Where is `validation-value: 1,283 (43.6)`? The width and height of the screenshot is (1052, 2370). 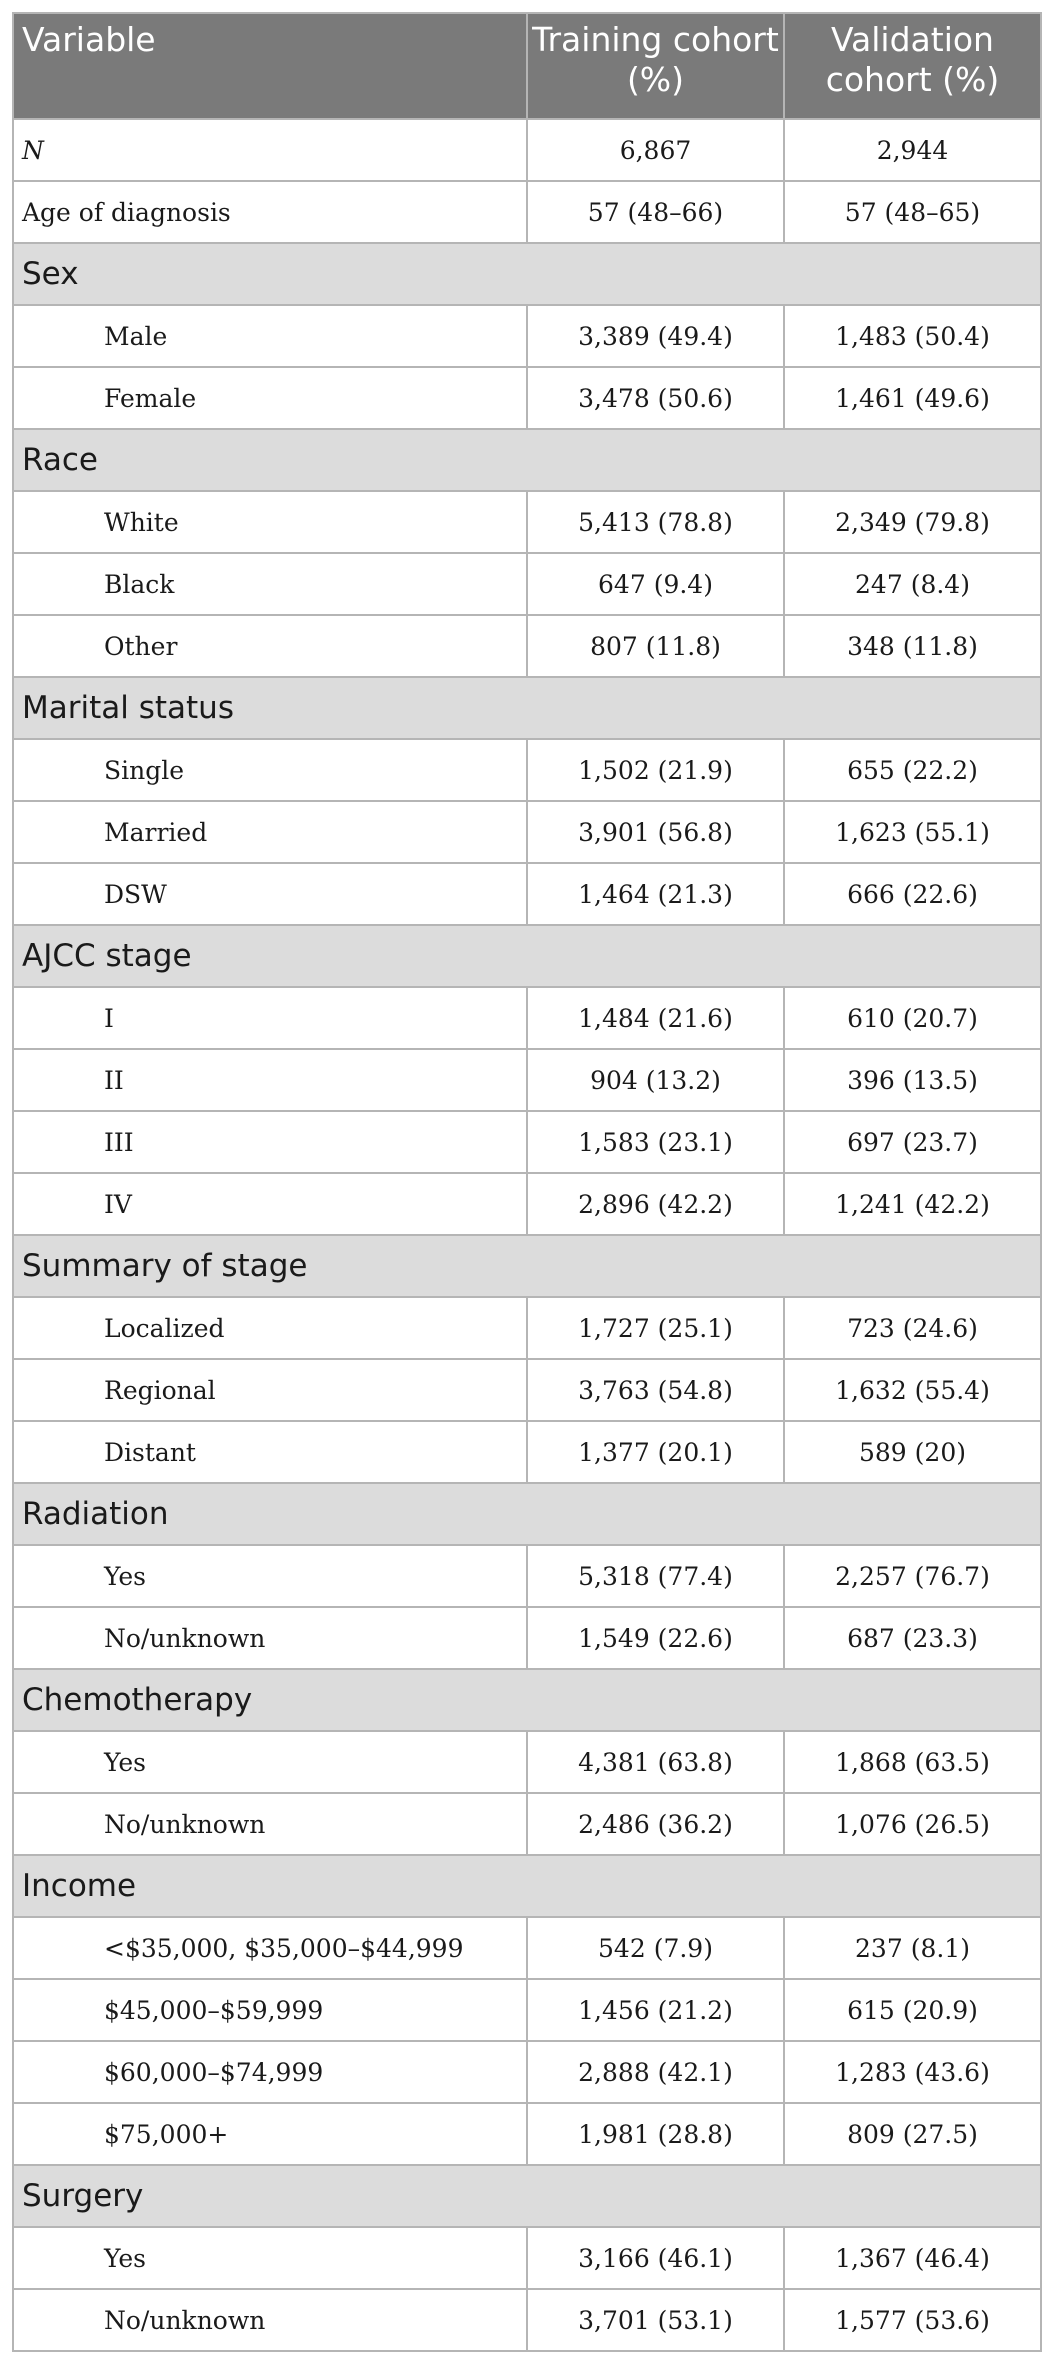
validation-value: 1,283 (43.6) is located at coordinates (912, 2072).